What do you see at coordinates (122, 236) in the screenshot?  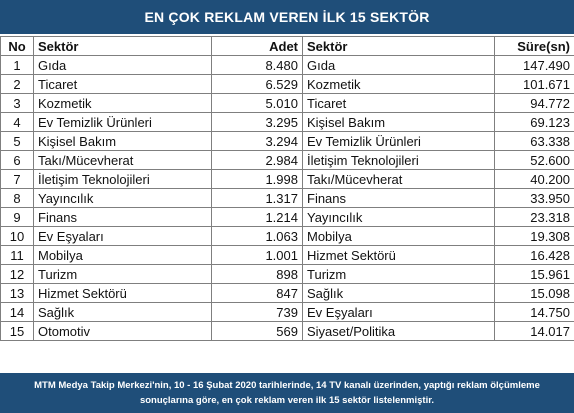 I see `cell-sektor-adet: Ev Eşyaları` at bounding box center [122, 236].